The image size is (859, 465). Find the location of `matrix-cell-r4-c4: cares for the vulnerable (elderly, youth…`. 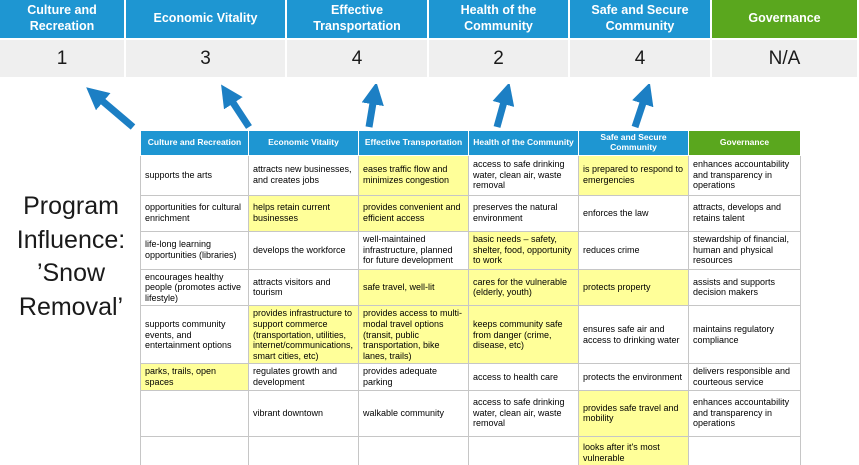

matrix-cell-r4-c4: cares for the vulnerable (elderly, youth… is located at coordinates (523, 287).